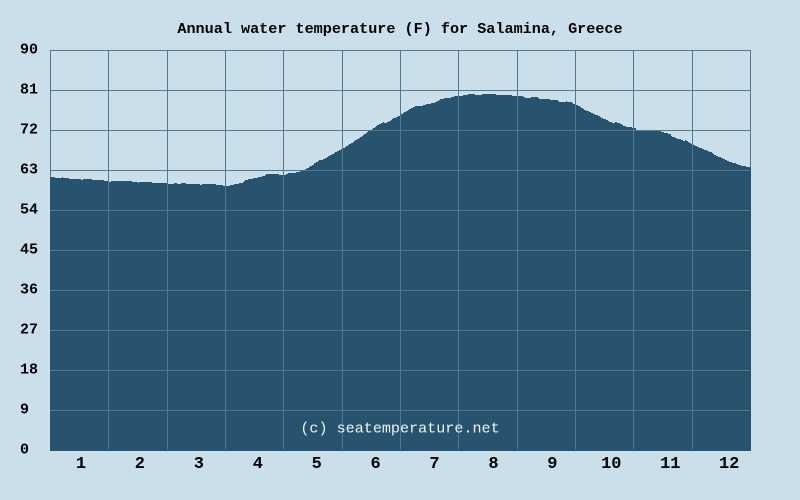 Image resolution: width=800 pixels, height=500 pixels. I want to click on svg-text: 36, so click(29, 290).